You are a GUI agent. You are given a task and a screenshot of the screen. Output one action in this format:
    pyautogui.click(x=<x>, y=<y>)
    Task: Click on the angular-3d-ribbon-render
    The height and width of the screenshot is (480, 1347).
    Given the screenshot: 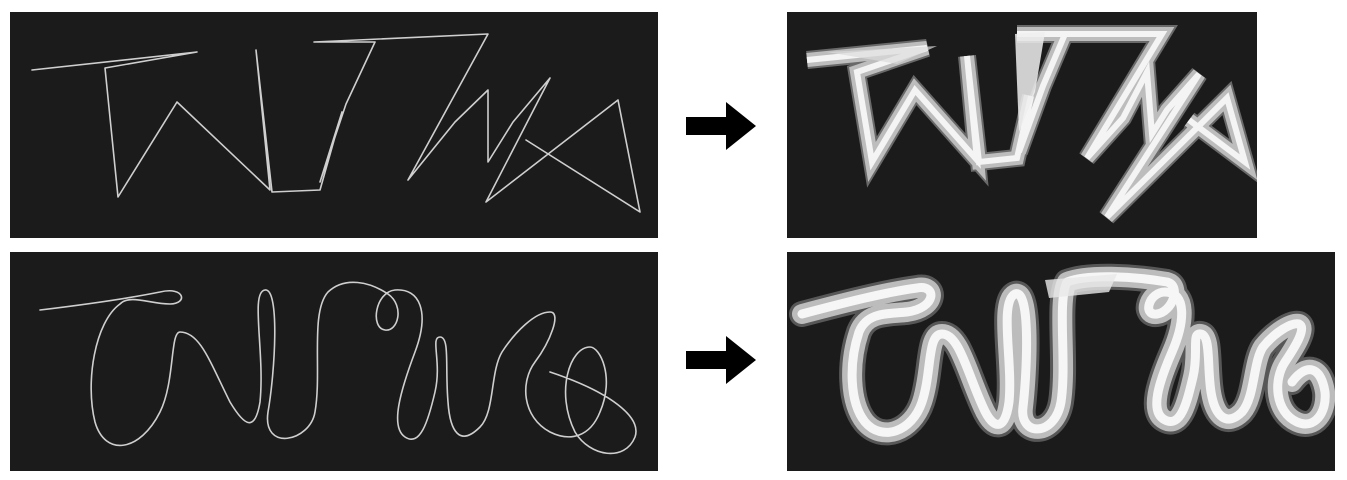 What is the action you would take?
    pyautogui.click(x=1031, y=124)
    